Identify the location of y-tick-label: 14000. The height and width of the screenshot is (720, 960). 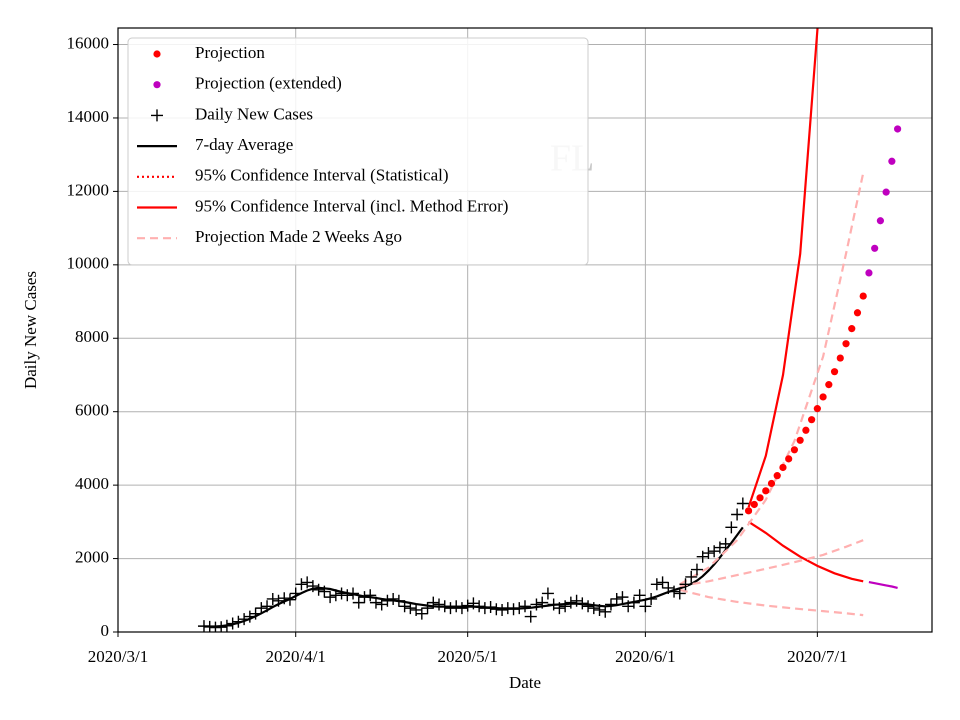
(88, 116).